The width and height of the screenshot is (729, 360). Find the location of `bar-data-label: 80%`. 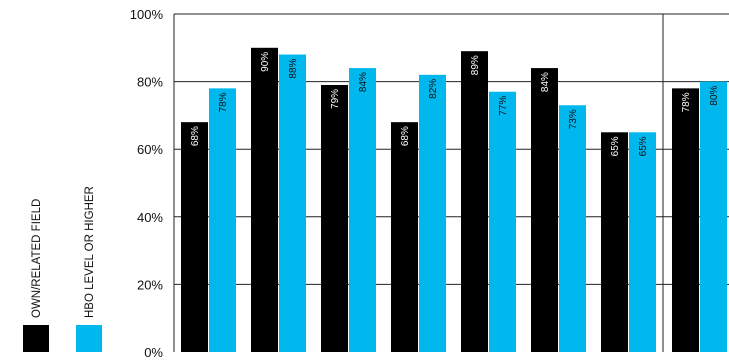

bar-data-label: 80% is located at coordinates (714, 95).